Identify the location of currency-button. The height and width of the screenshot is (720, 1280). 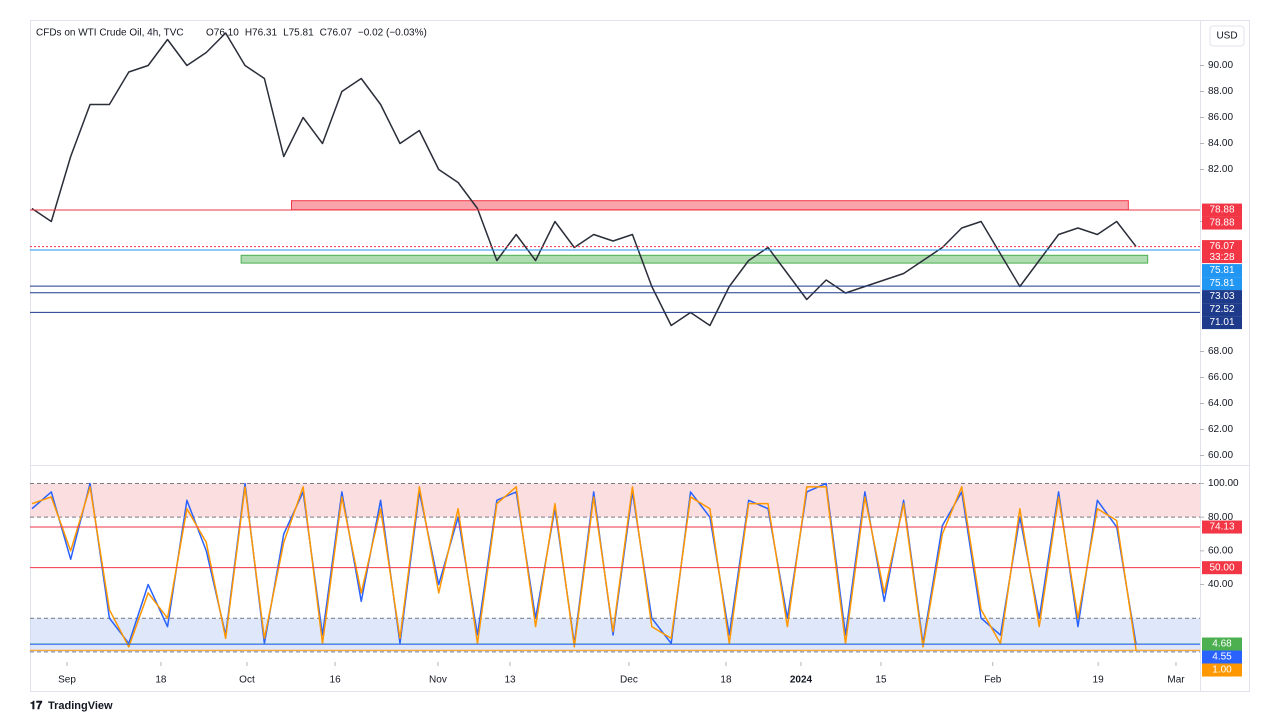
(1227, 36).